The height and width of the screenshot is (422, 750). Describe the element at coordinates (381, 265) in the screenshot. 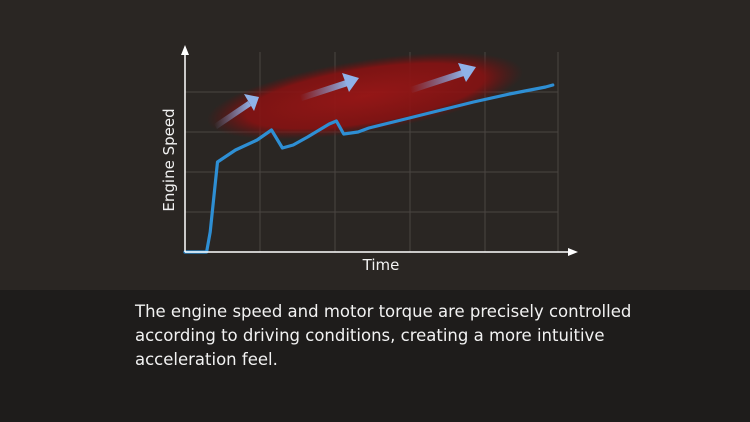

I see `x-axis-label: Time` at that location.